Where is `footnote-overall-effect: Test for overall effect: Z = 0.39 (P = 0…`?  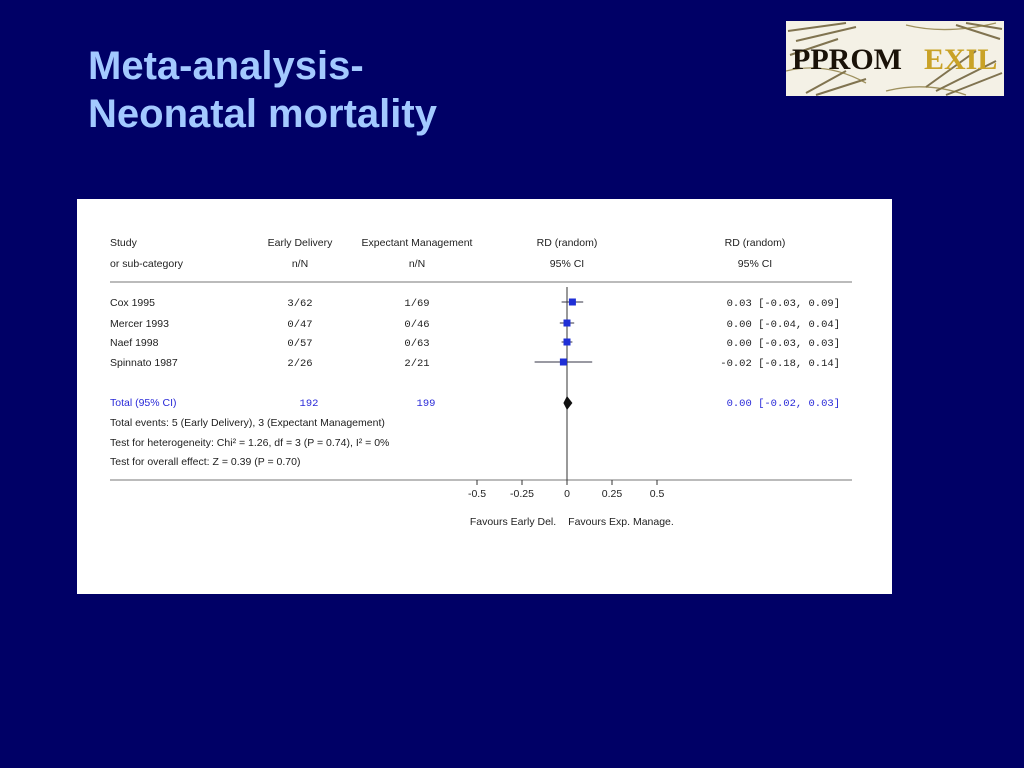 footnote-overall-effect: Test for overall effect: Z = 0.39 (P = 0… is located at coordinates (205, 462).